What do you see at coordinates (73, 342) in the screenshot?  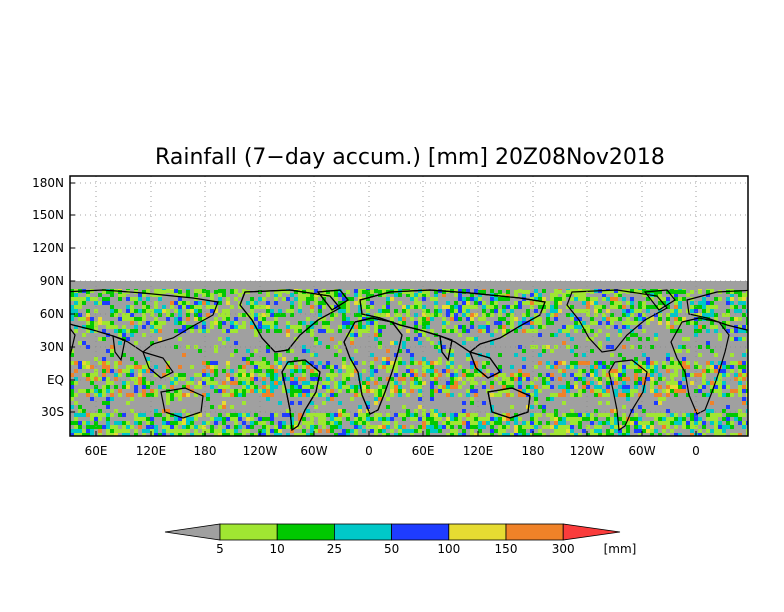 I see `coastline` at bounding box center [73, 342].